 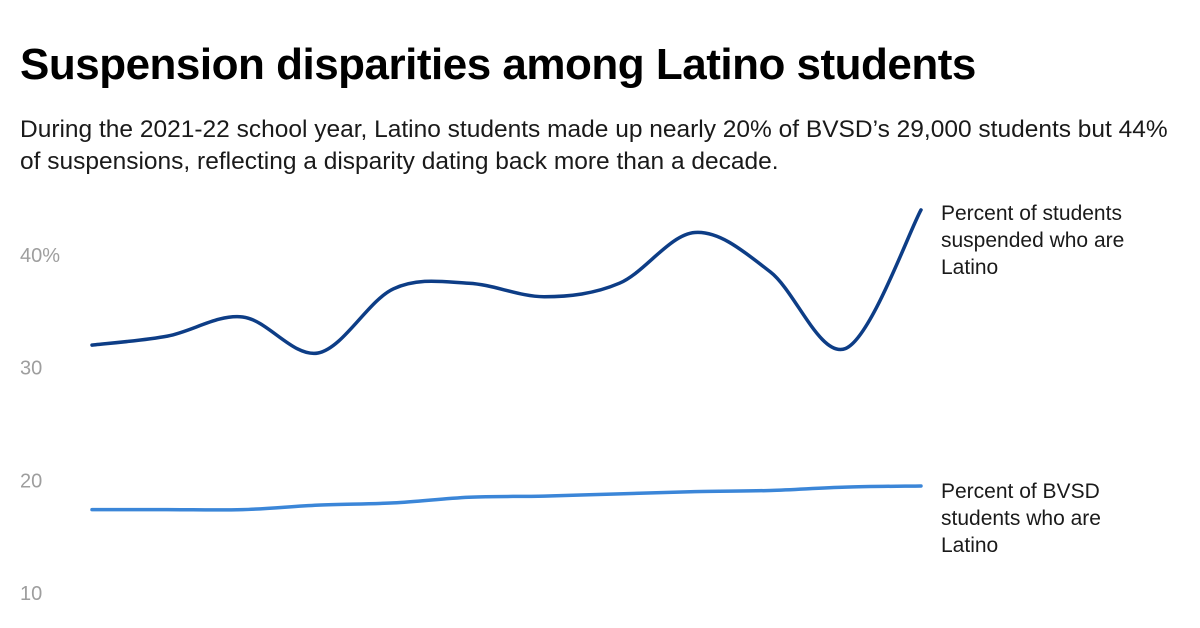 I want to click on series-label-line: Percent of students, so click(x=1031, y=213).